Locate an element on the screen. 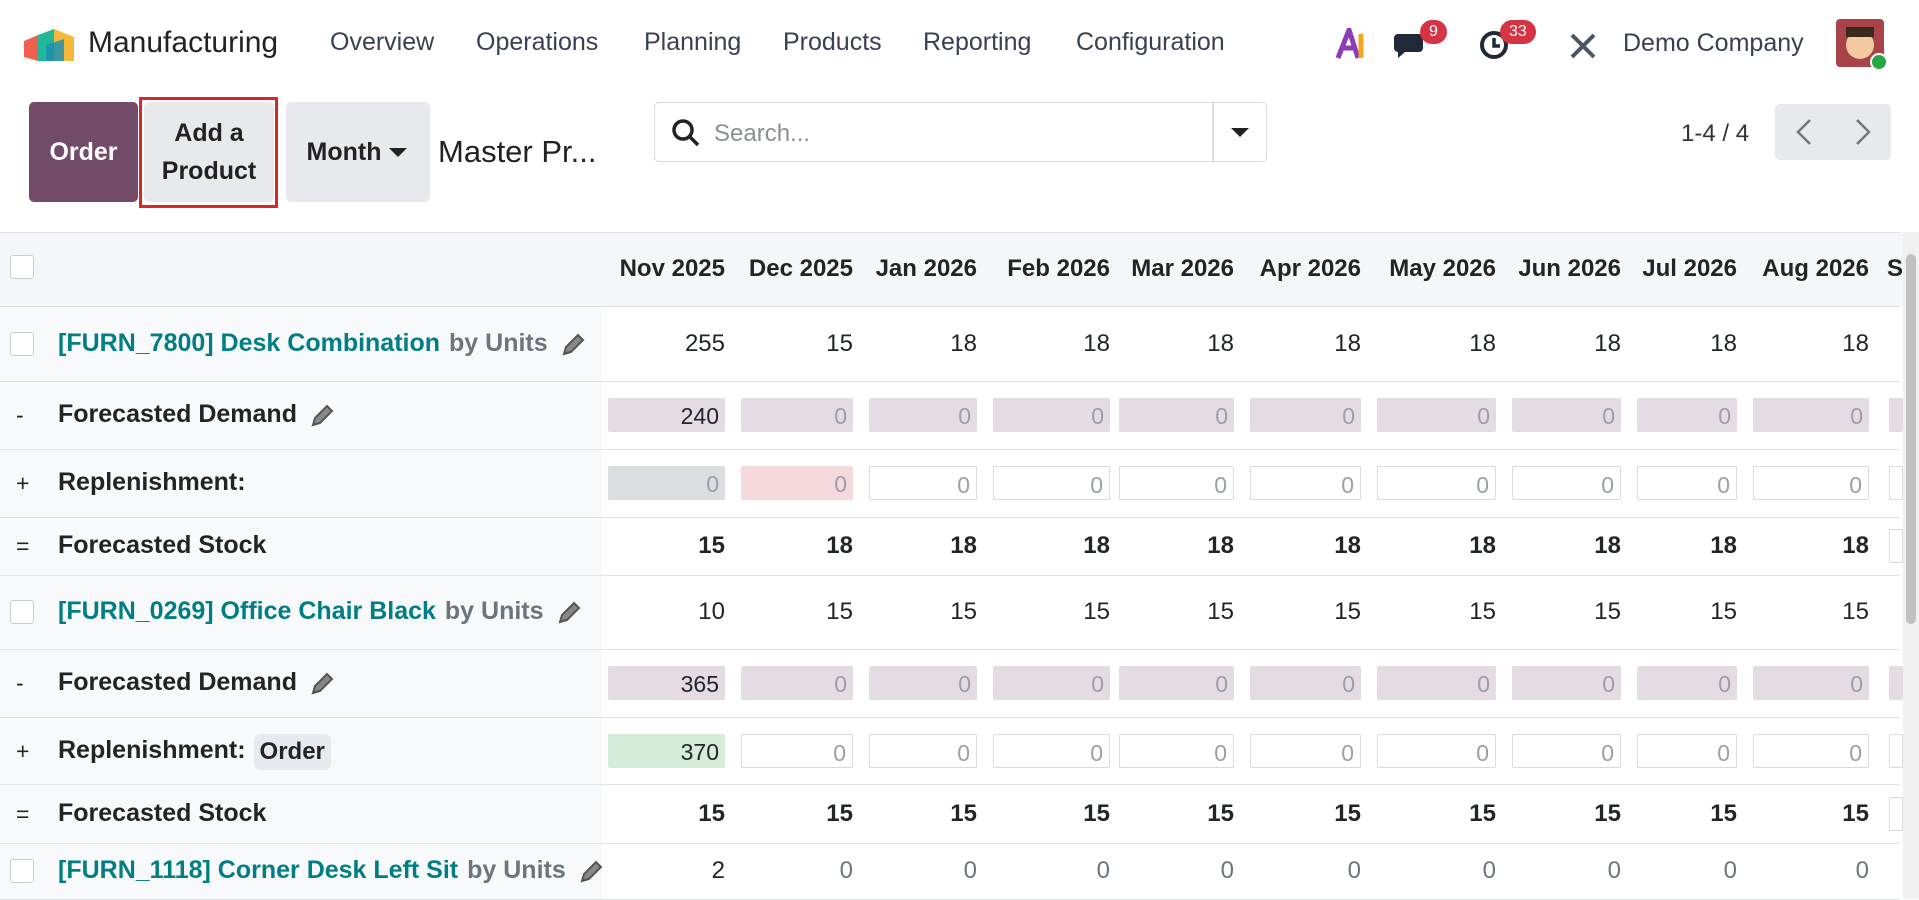 The height and width of the screenshot is (900, 1919). table-header-bg is located at coordinates (951, 269).